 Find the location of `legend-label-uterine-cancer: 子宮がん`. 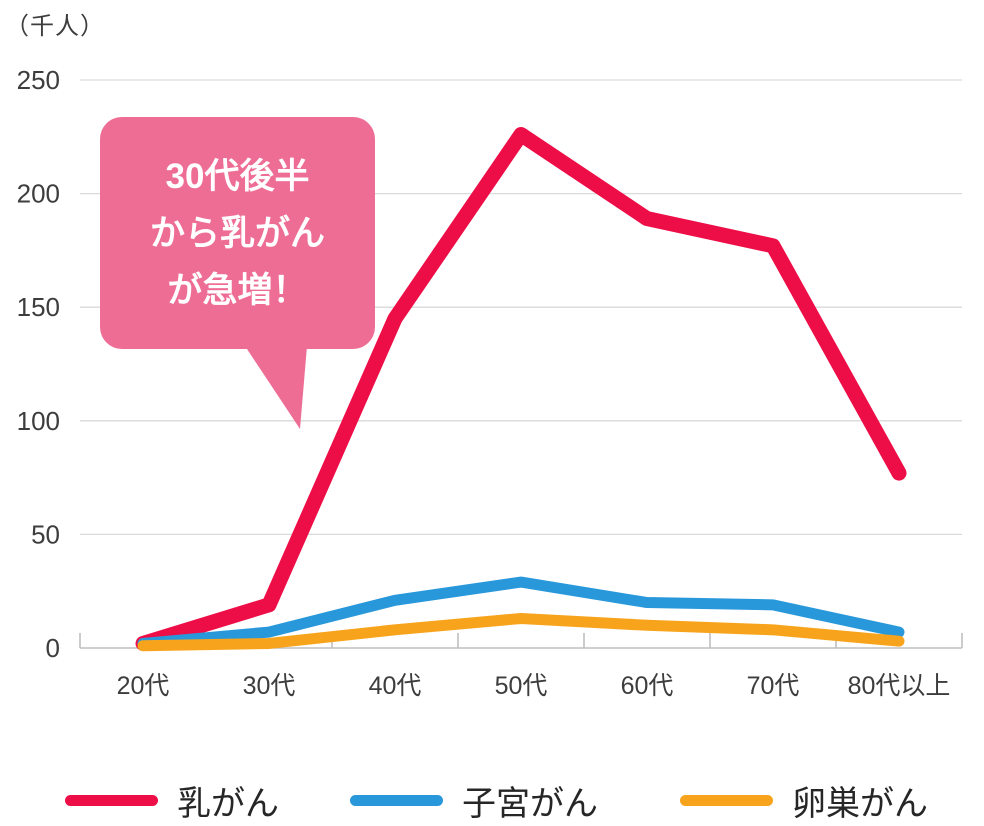

legend-label-uterine-cancer: 子宮がん is located at coordinates (530, 803).